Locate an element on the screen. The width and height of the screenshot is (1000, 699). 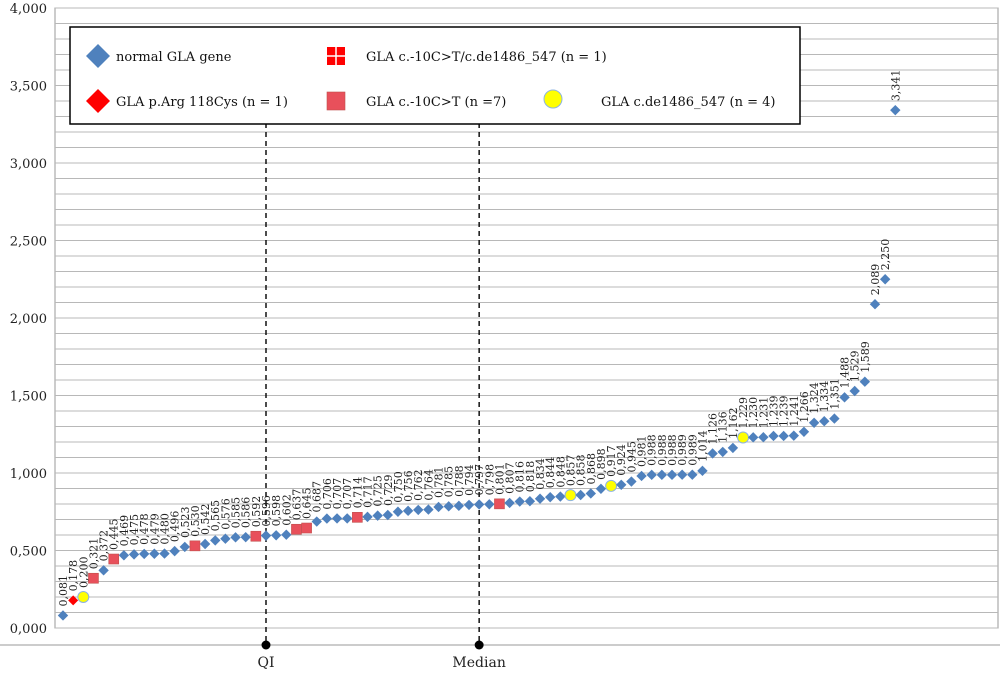
data-label: 0,178 is located at coordinates (73, 576).